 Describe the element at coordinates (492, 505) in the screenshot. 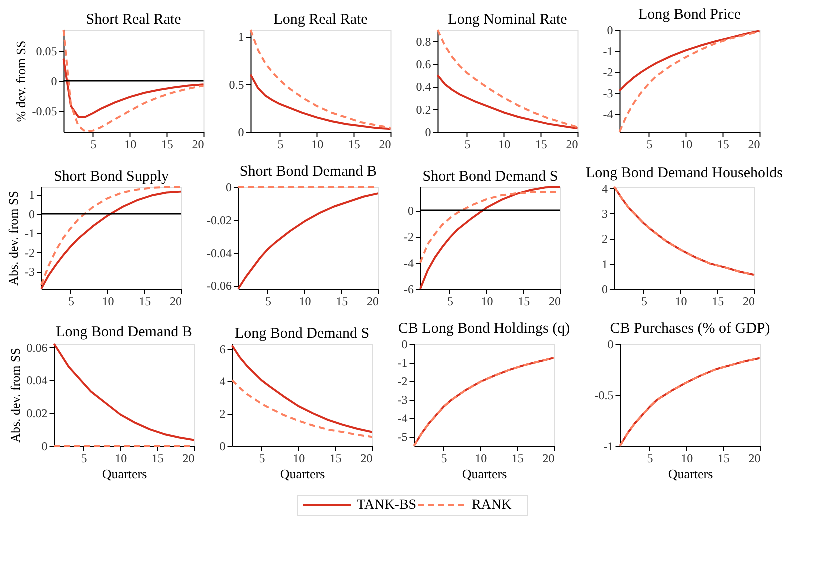

I see `legend-label: RANK` at that location.